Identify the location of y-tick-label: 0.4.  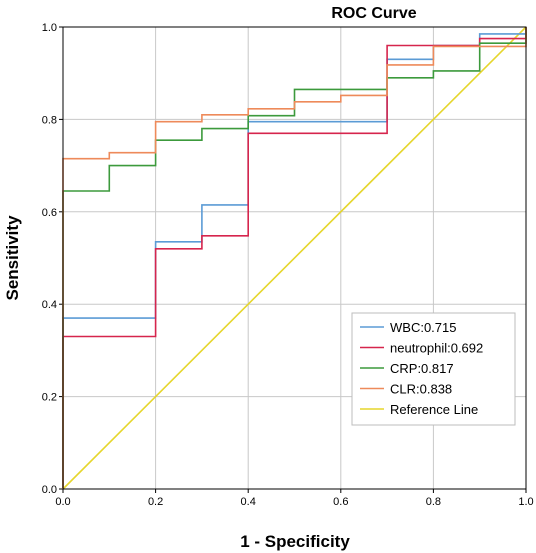
(49, 305).